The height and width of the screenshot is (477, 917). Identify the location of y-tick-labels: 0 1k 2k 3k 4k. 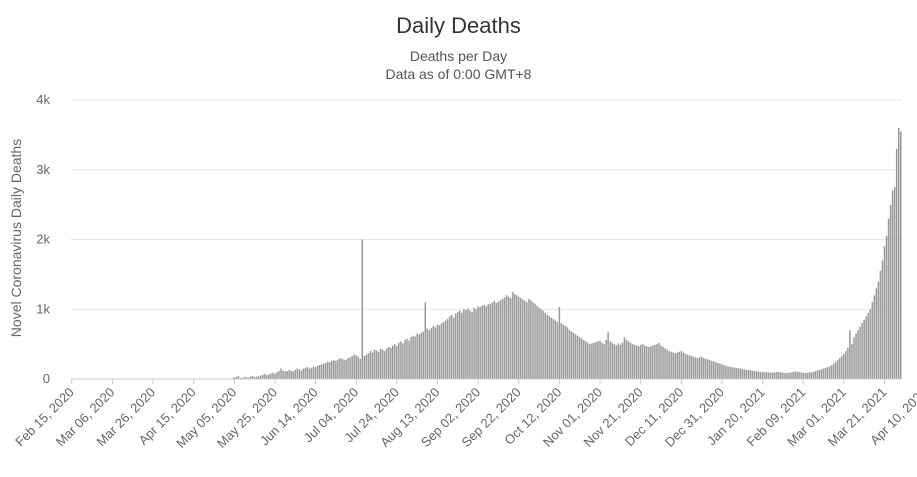
(43, 239).